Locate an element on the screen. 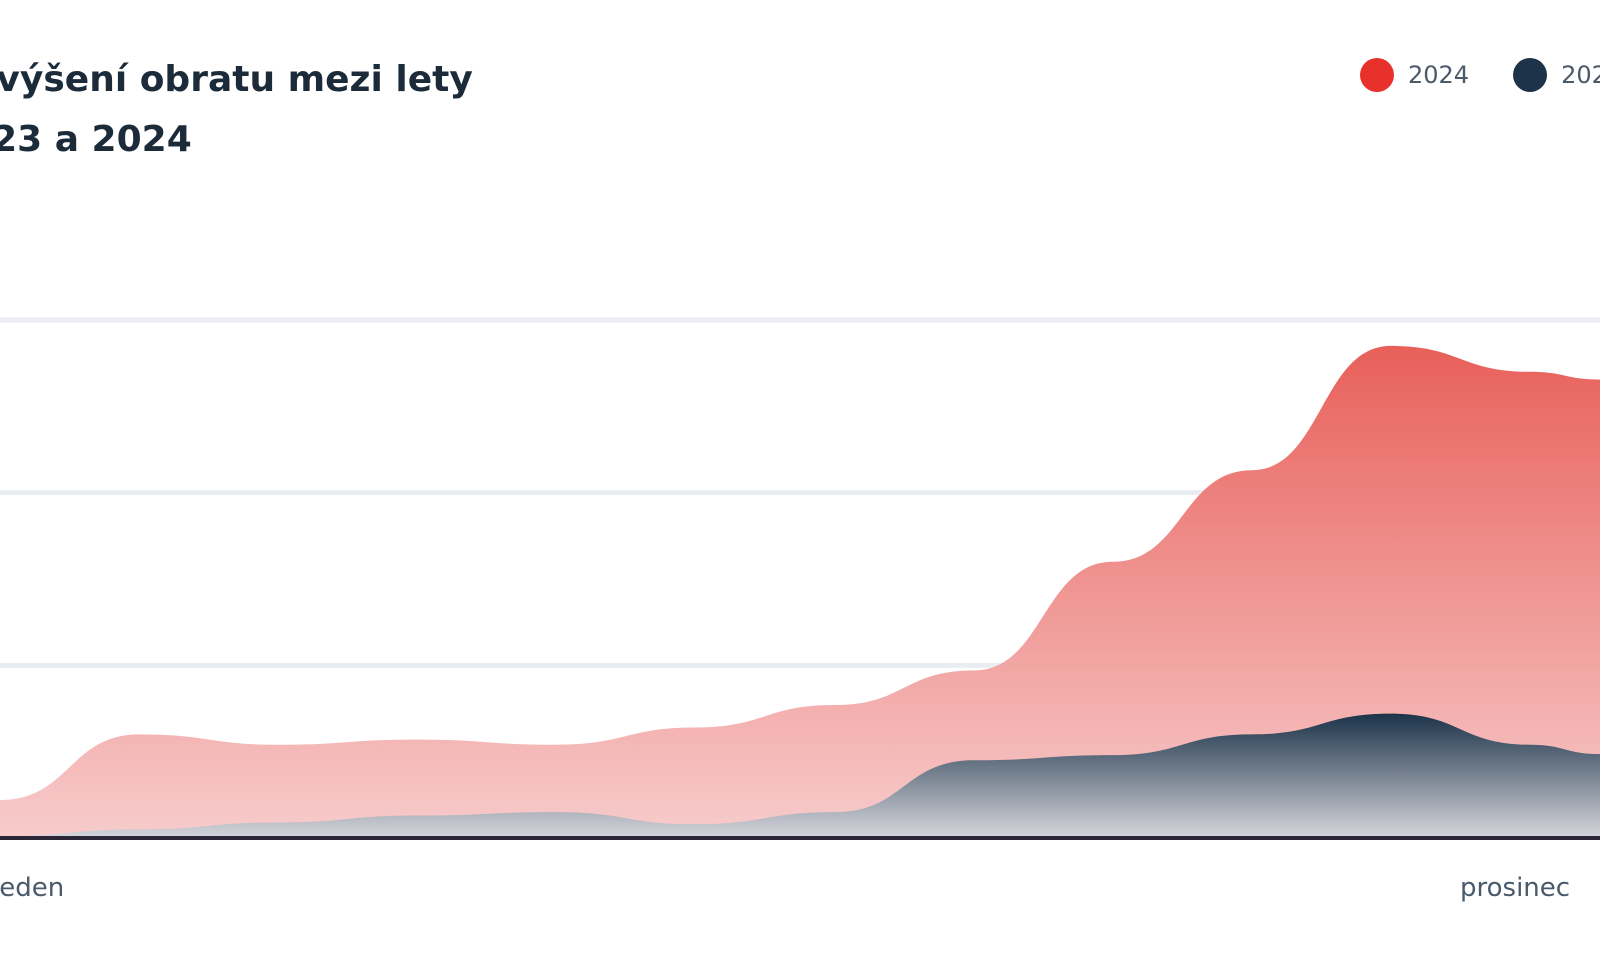 The image size is (1600, 962). series-2023 is located at coordinates (800, 775).